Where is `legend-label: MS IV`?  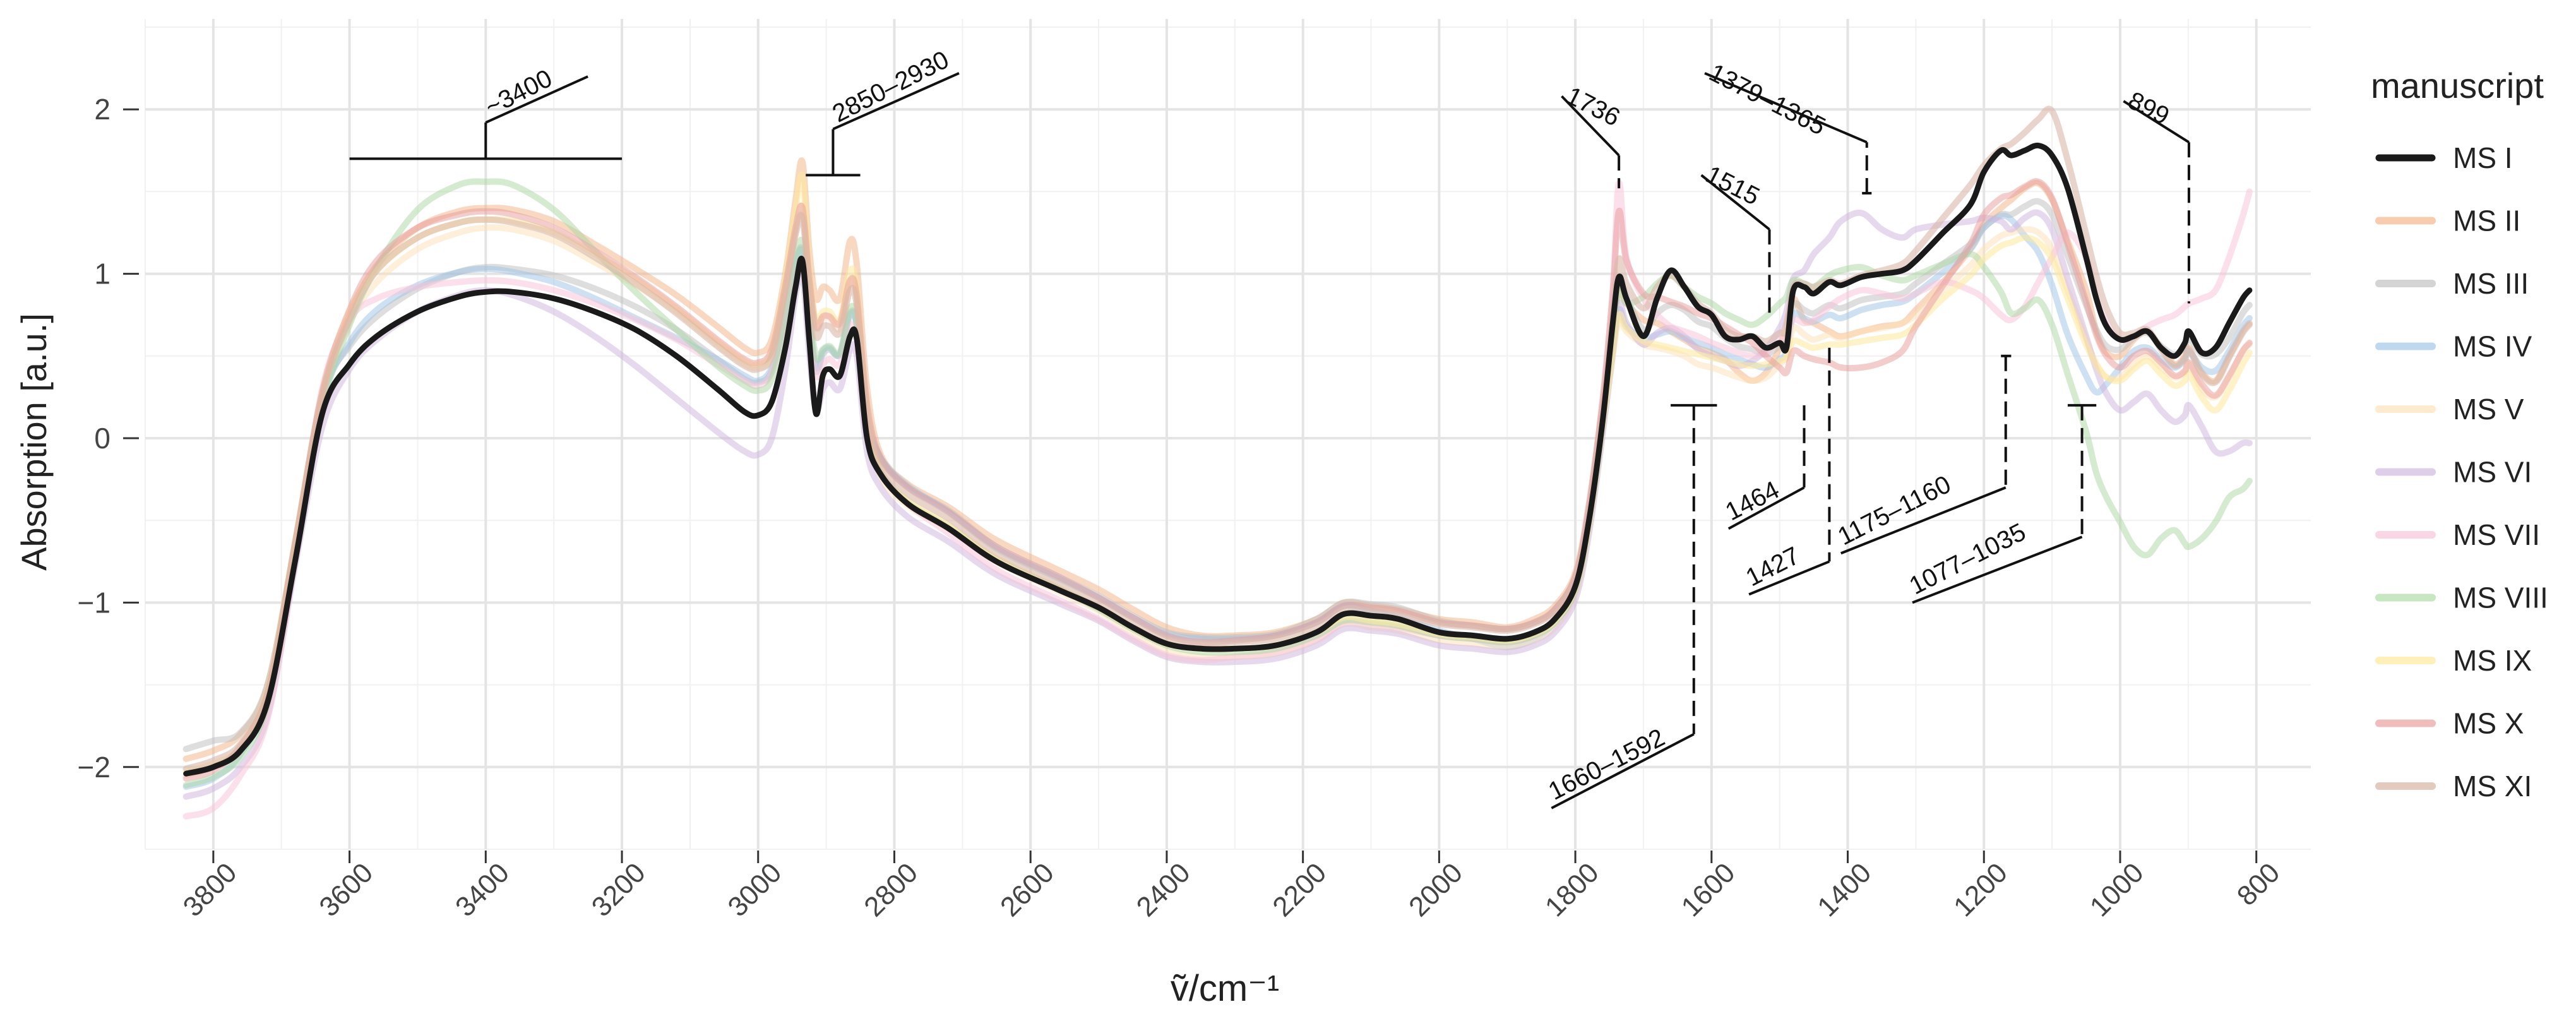 legend-label: MS IV is located at coordinates (2492, 346).